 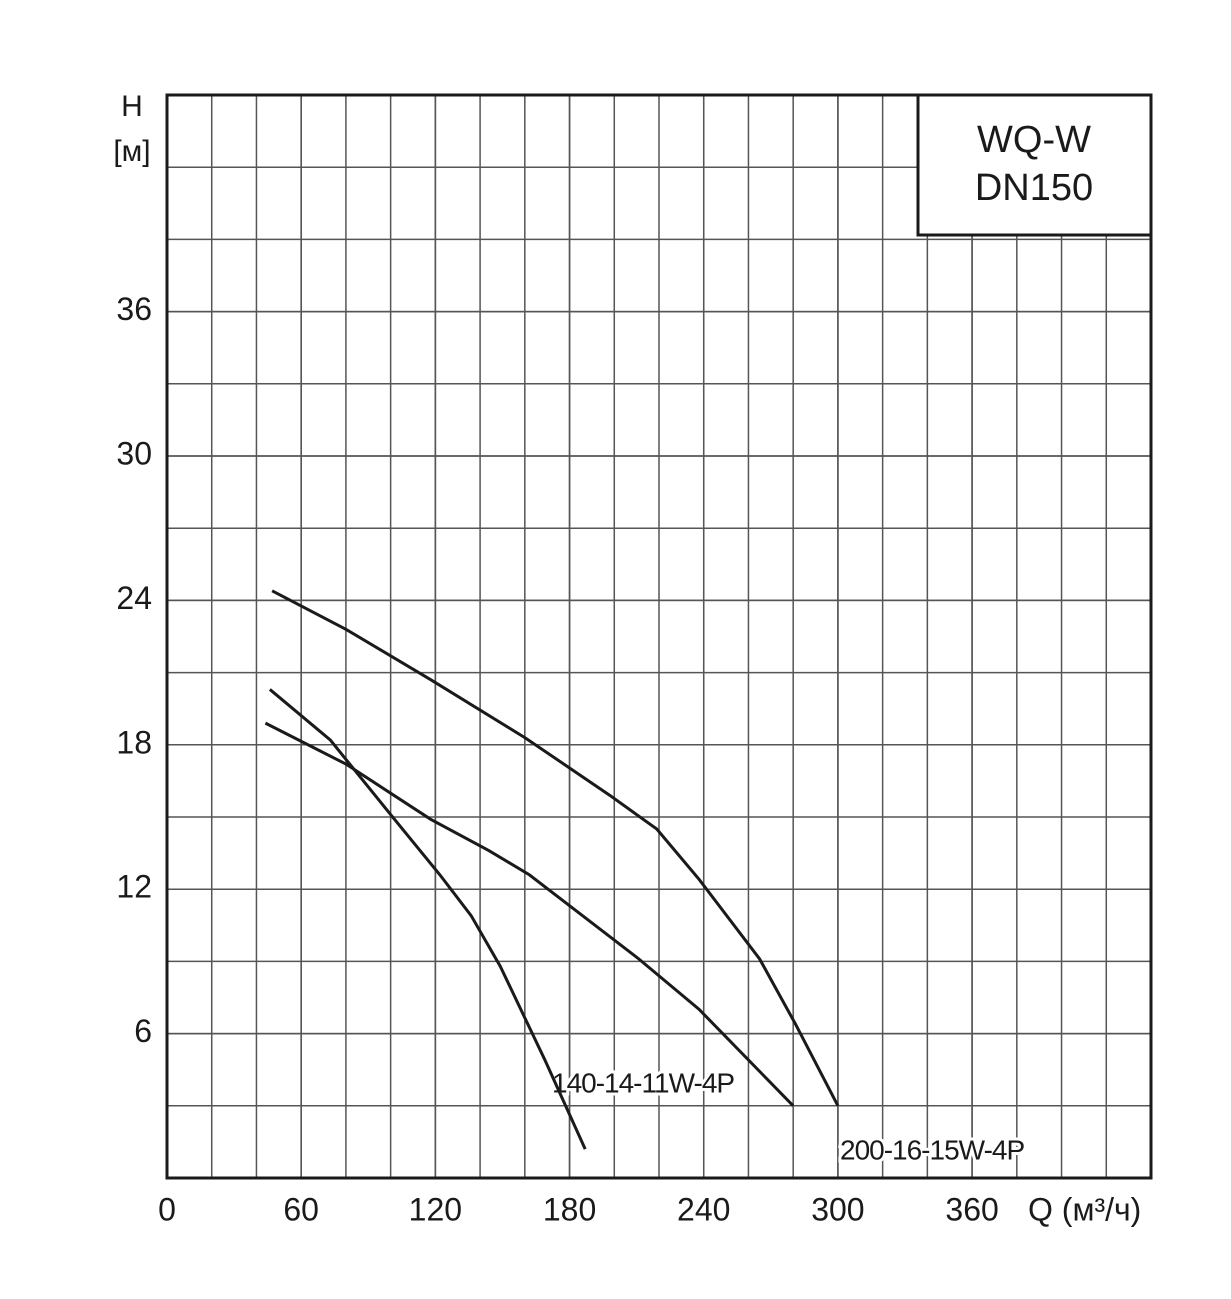 I want to click on y-tick-label: 36, so click(x=134, y=309).